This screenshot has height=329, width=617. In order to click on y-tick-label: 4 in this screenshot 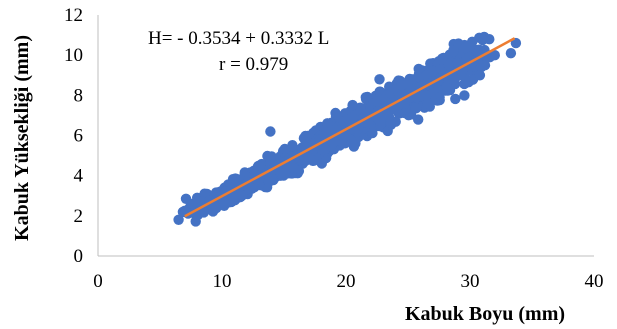, I will do `click(79, 176)`.